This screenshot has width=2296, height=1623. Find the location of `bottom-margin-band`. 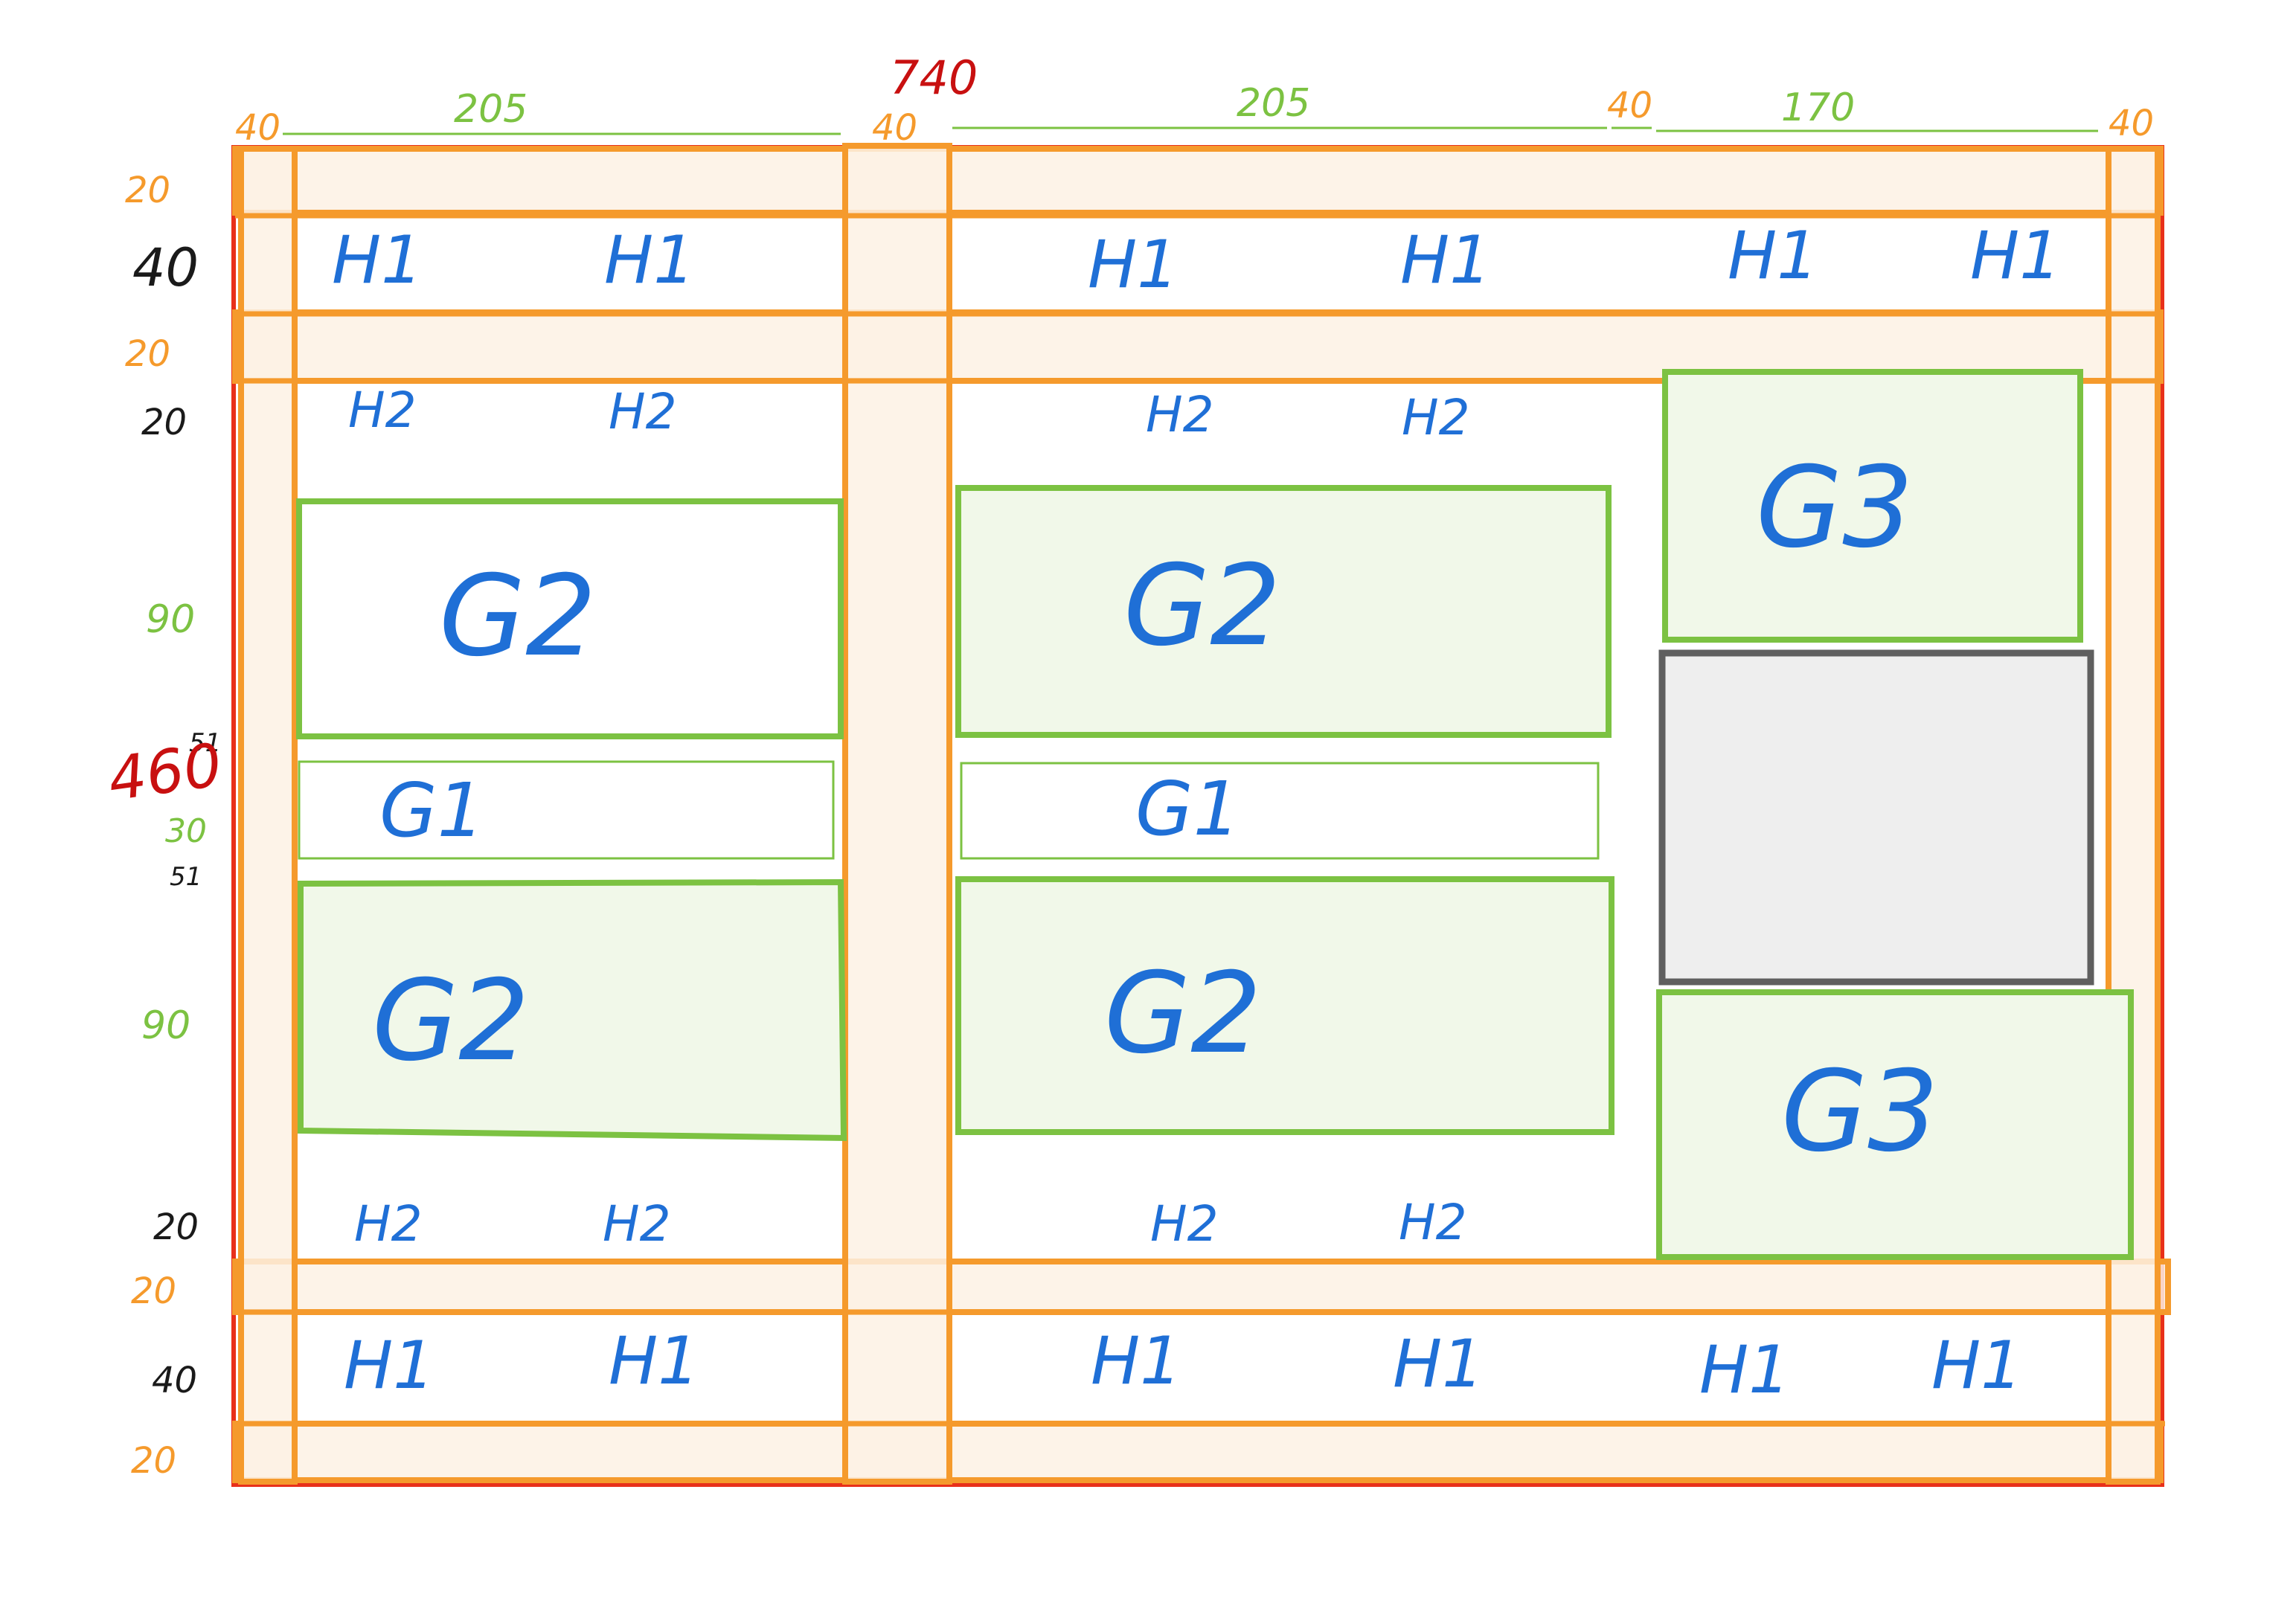

bottom-margin-band is located at coordinates (1198, 1452).